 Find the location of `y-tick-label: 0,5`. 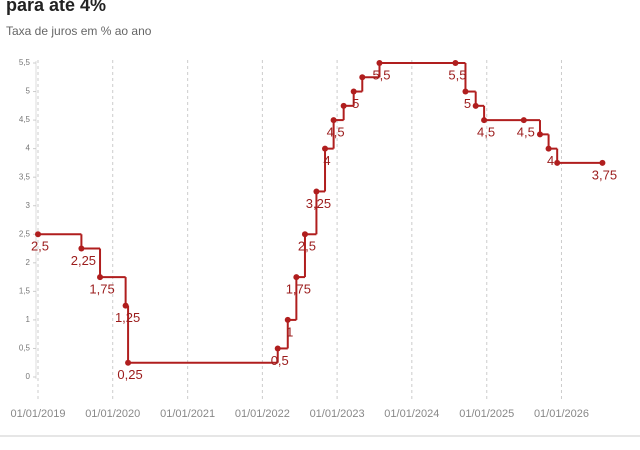

y-tick-label: 0,5 is located at coordinates (25, 348).